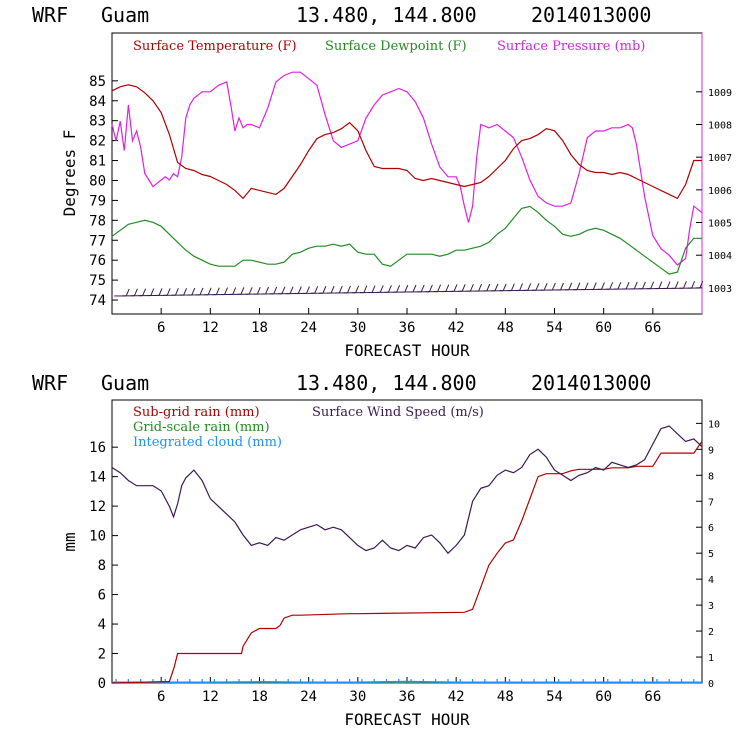 Image resolution: width=740 pixels, height=740 pixels. What do you see at coordinates (97, 122) in the screenshot?
I see `y-tick-label: 83` at bounding box center [97, 122].